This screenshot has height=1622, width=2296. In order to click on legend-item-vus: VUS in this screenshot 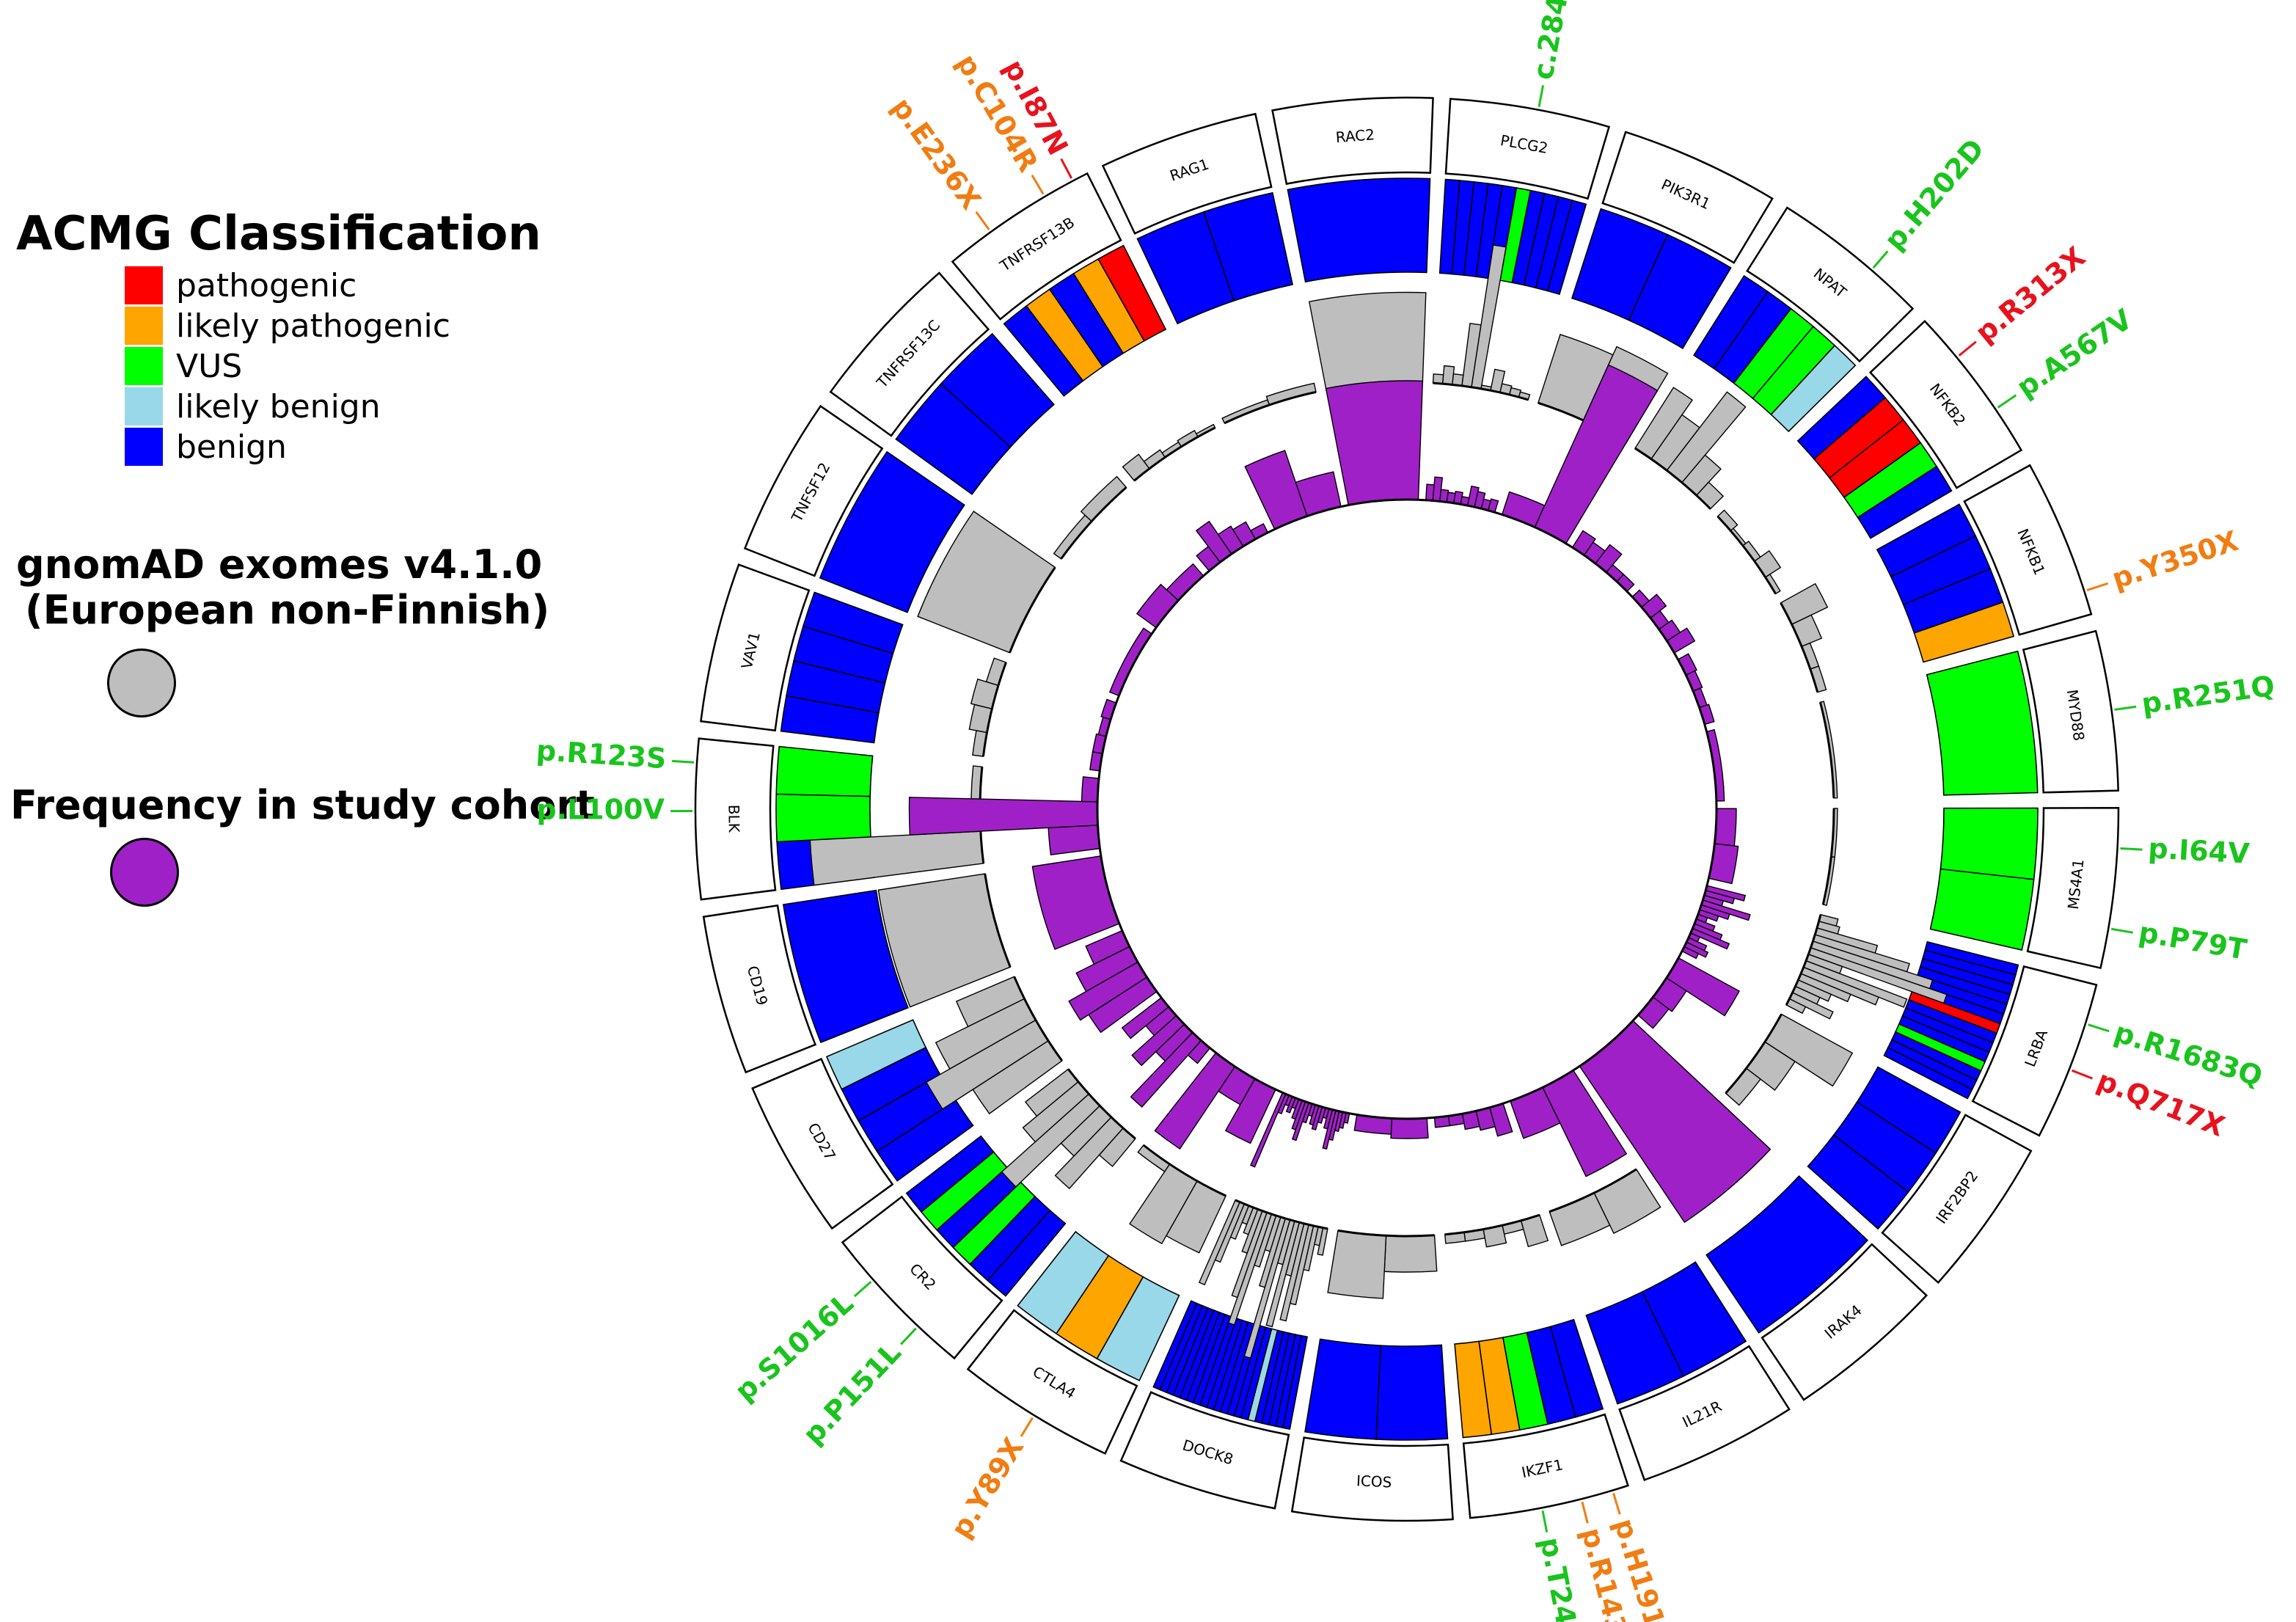, I will do `click(184, 366)`.